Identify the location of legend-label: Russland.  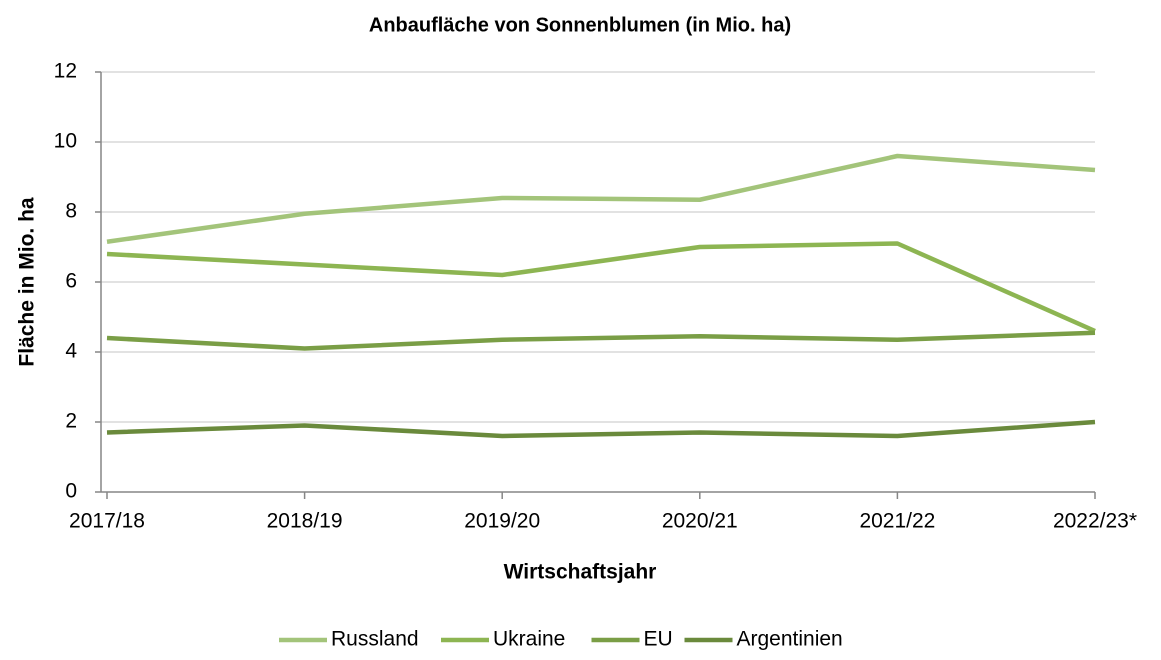
(375, 639).